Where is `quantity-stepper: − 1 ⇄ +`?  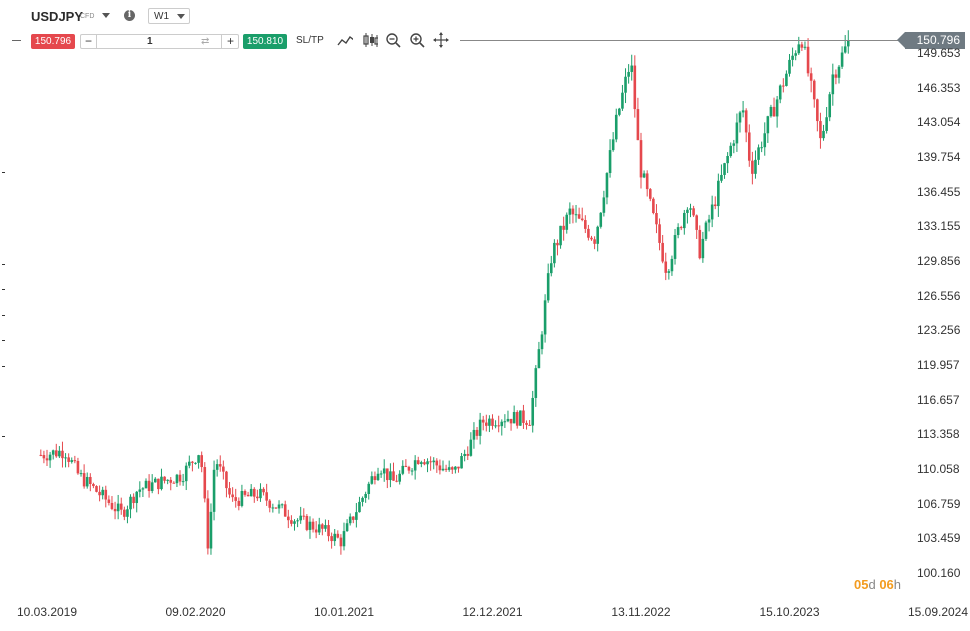 quantity-stepper: − 1 ⇄ + is located at coordinates (159, 41).